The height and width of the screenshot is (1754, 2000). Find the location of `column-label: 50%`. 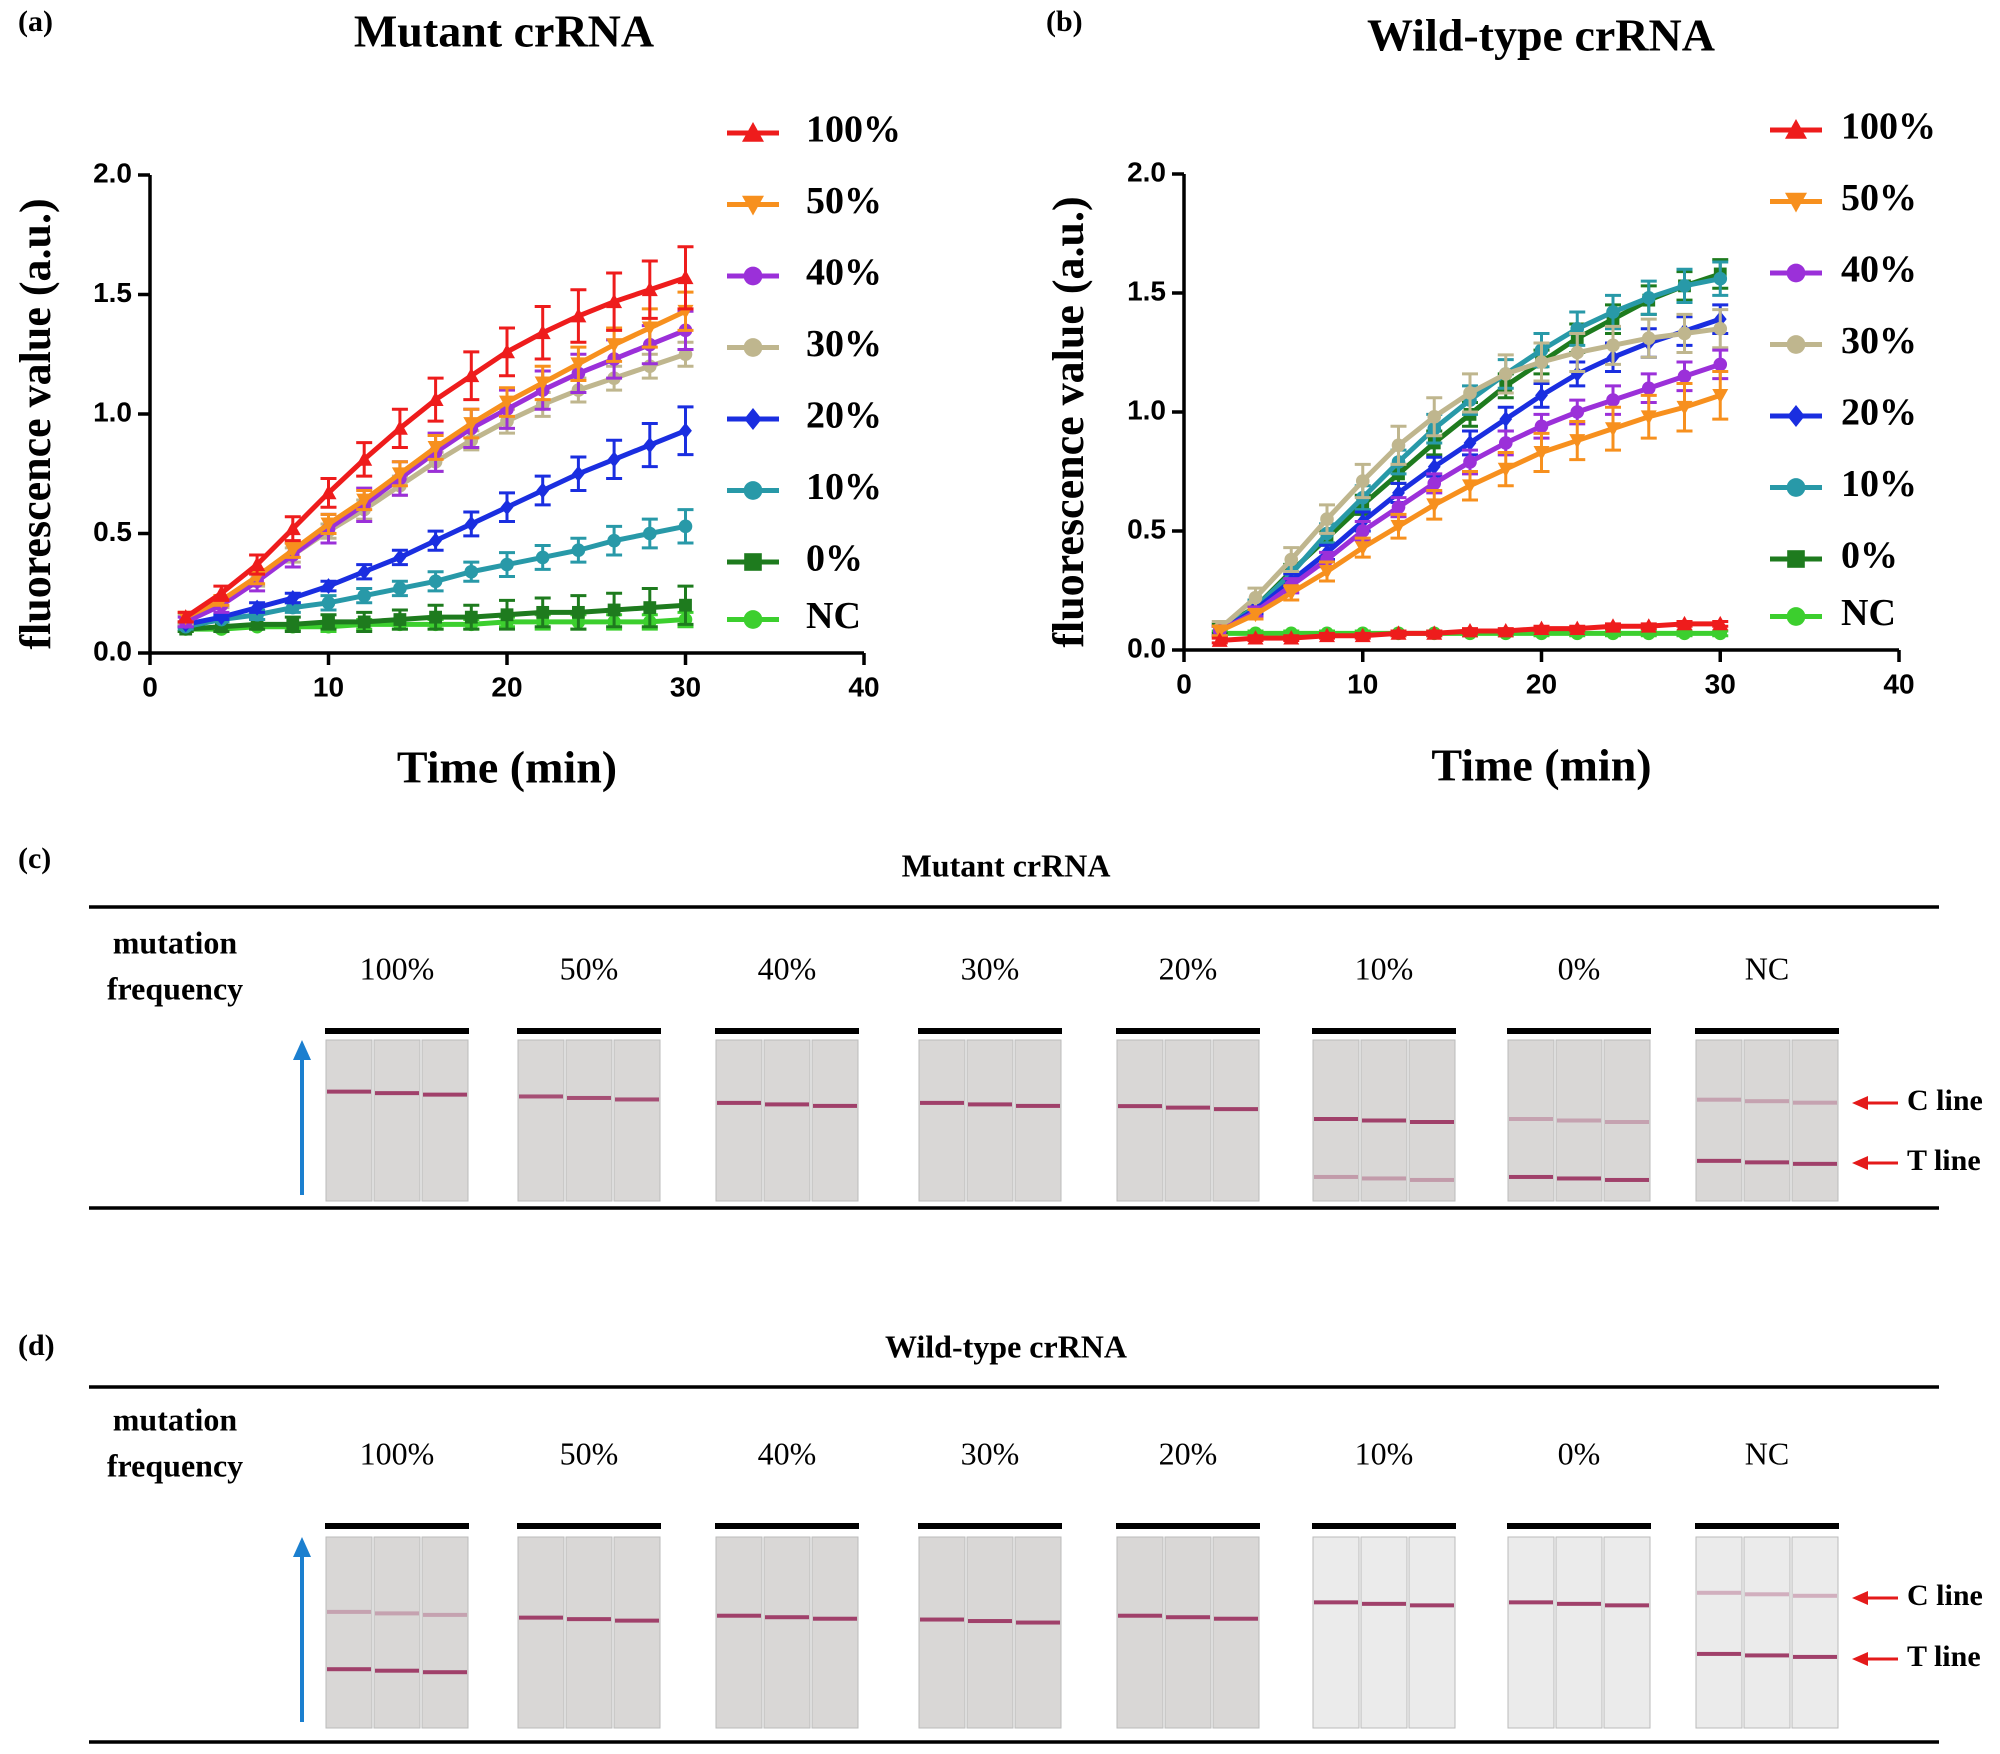

column-label: 50% is located at coordinates (589, 968).